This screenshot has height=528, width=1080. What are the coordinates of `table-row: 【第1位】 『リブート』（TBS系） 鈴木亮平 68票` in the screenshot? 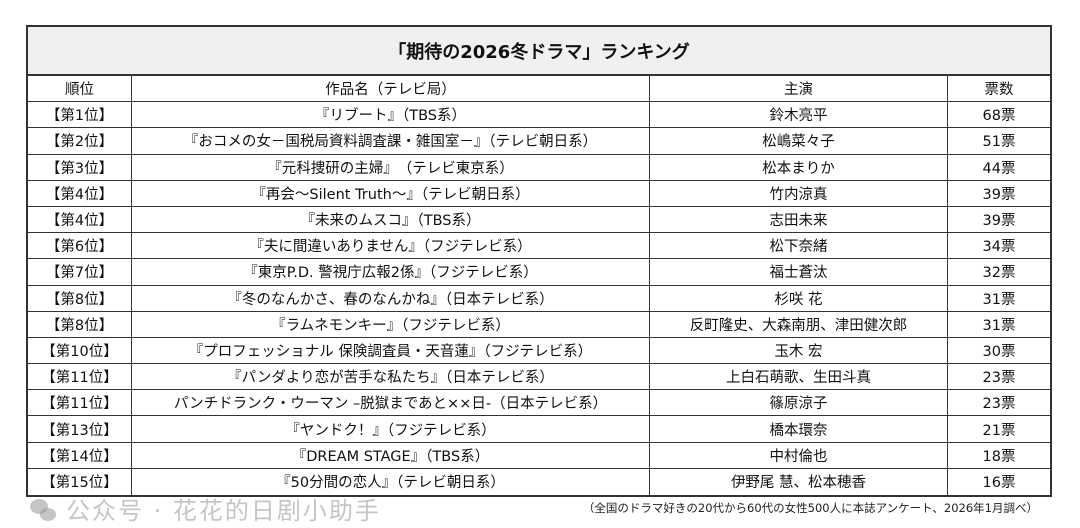 It's located at (539, 115).